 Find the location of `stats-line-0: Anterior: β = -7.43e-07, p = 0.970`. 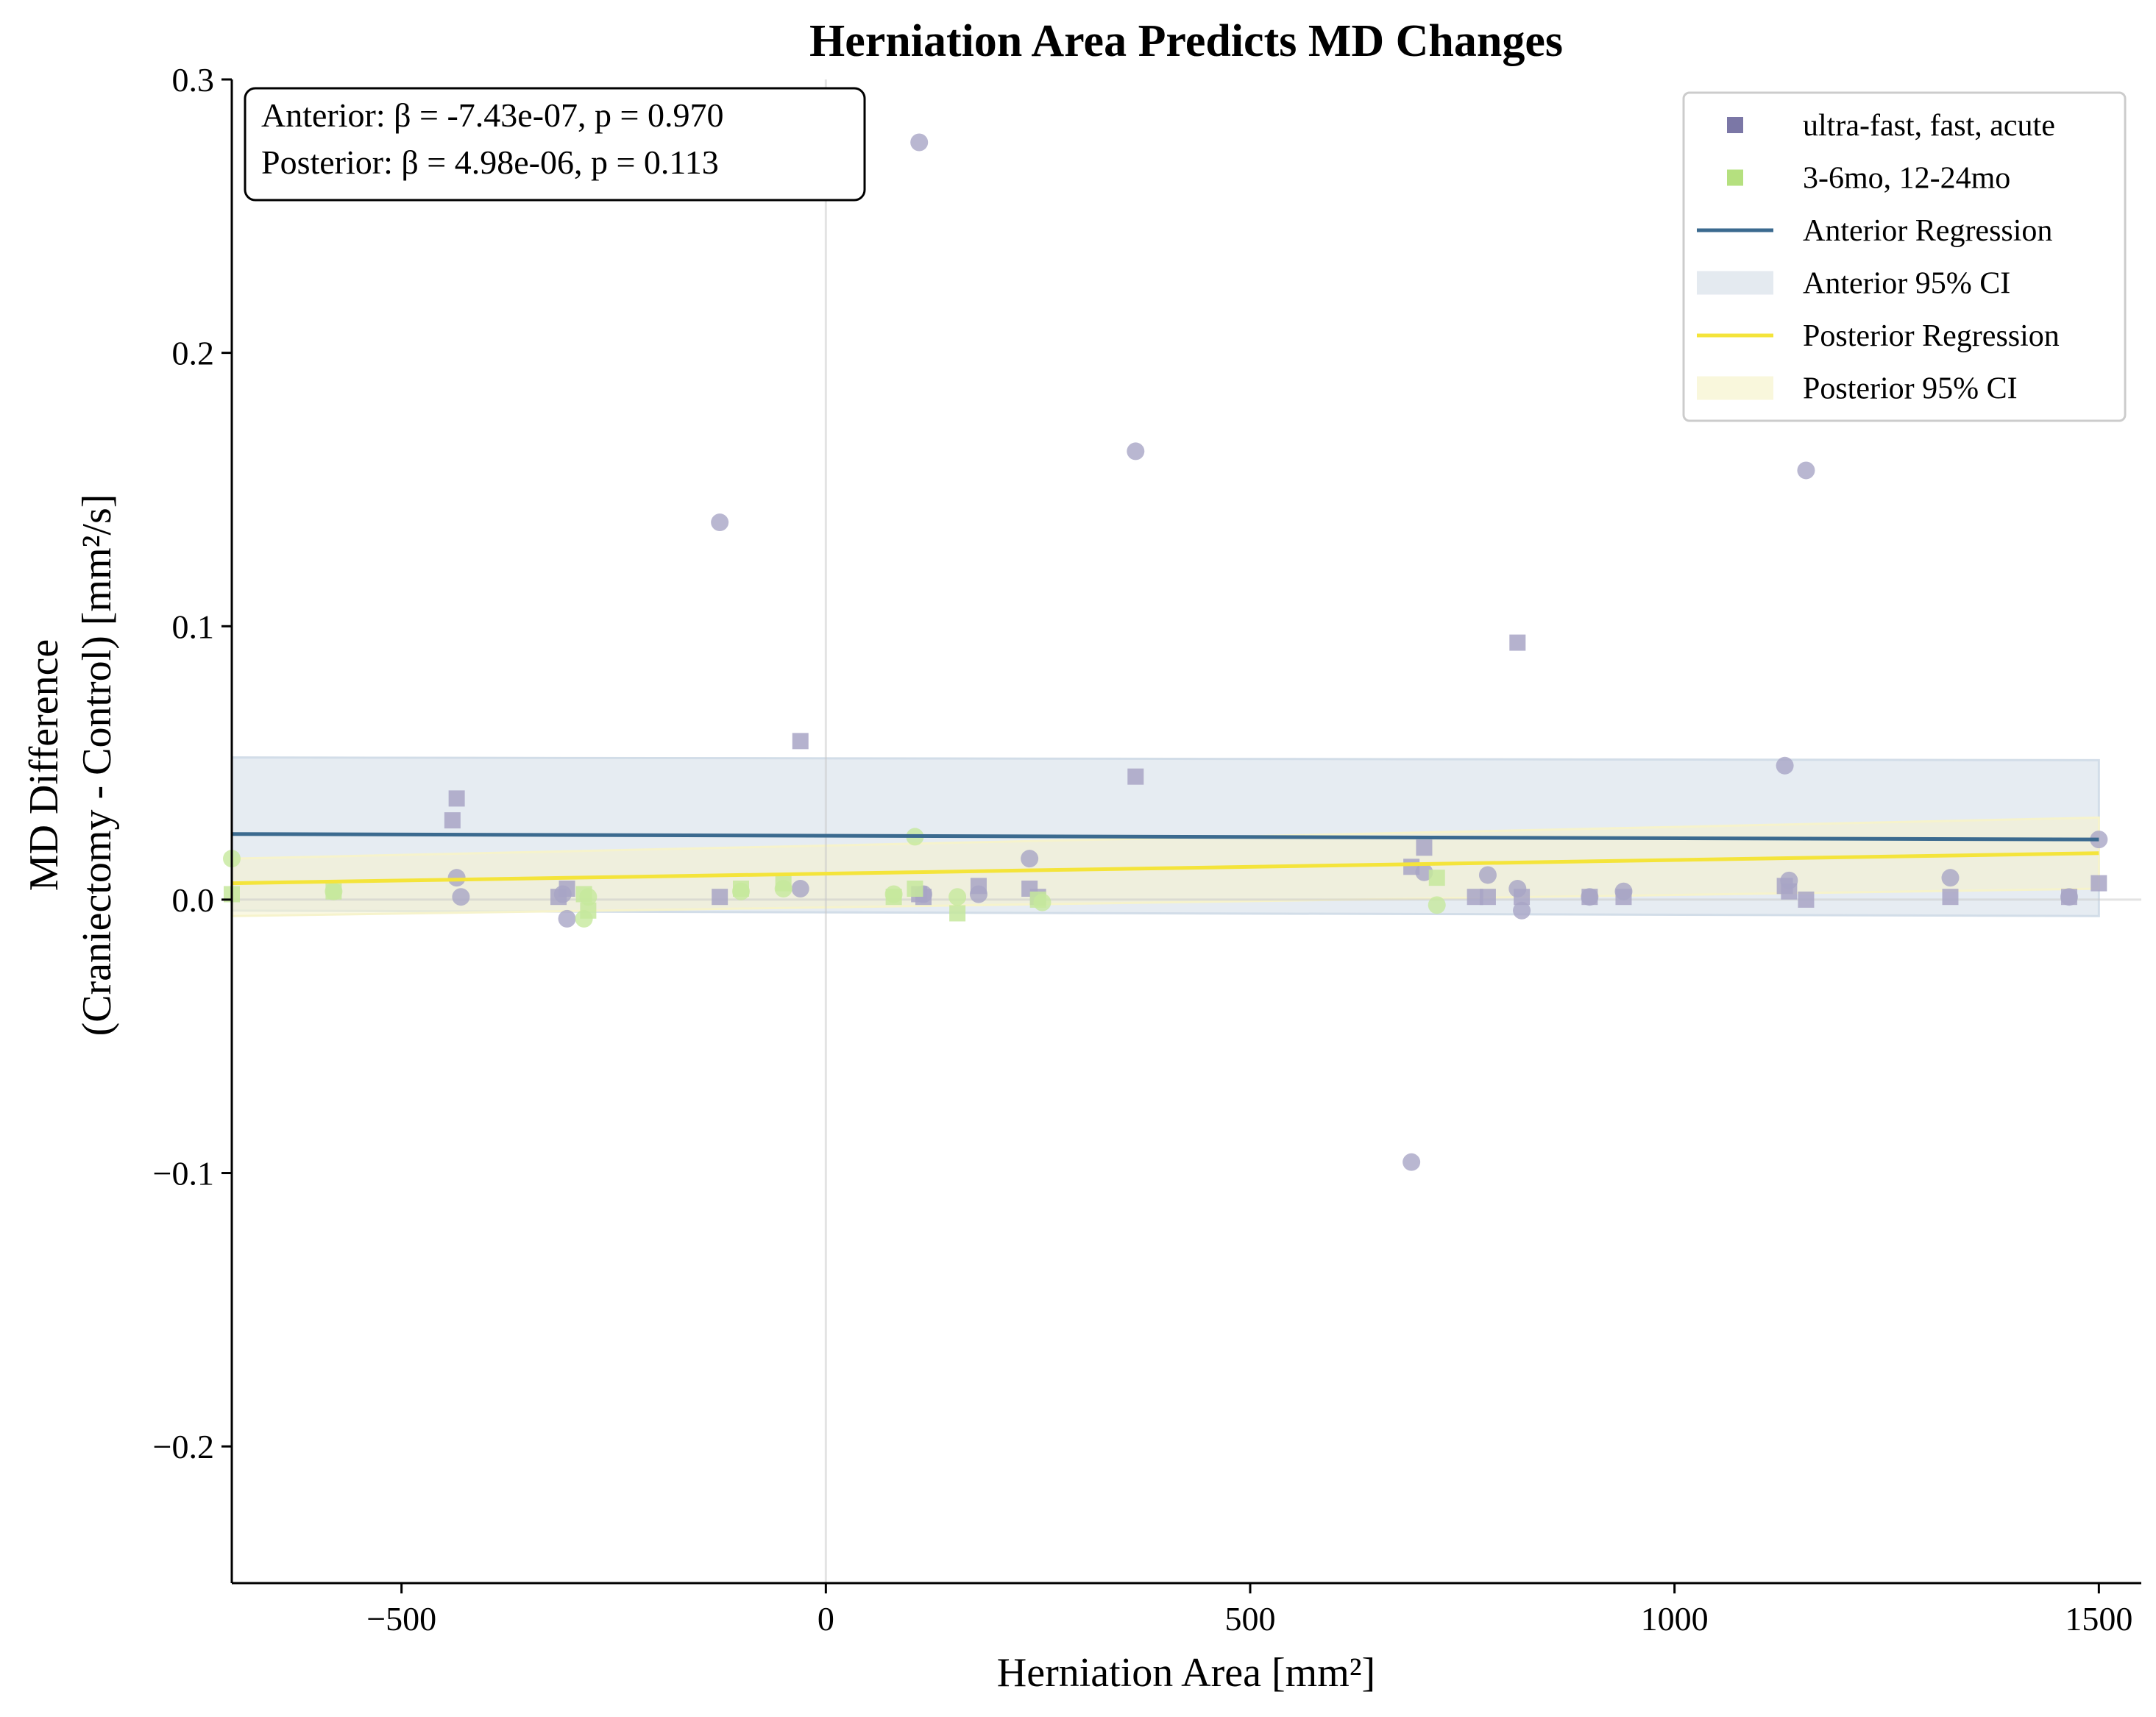

stats-line-0: Anterior: β = -7.43e-07, p = 0.970 is located at coordinates (492, 115).